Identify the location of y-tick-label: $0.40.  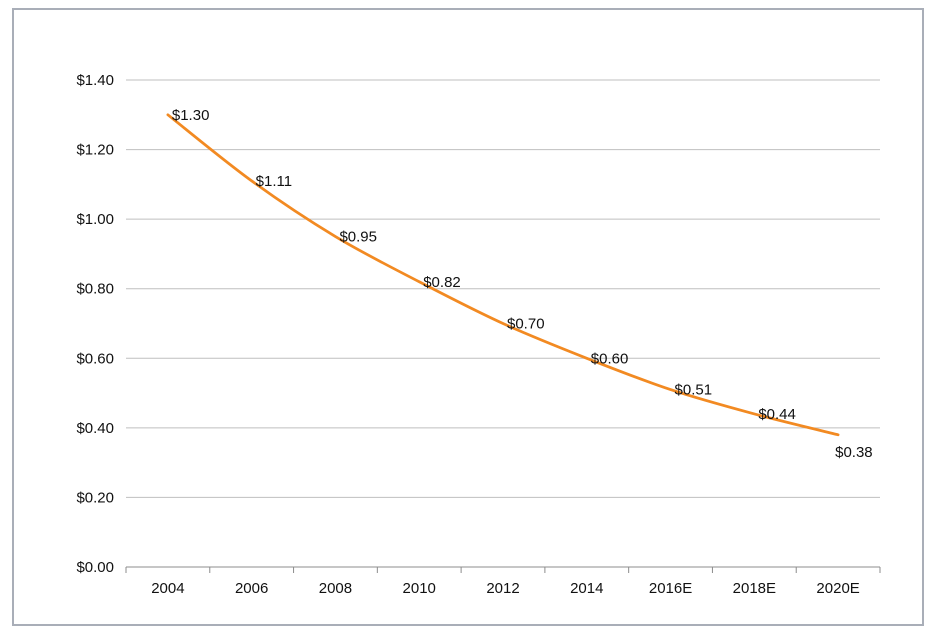
(95, 428).